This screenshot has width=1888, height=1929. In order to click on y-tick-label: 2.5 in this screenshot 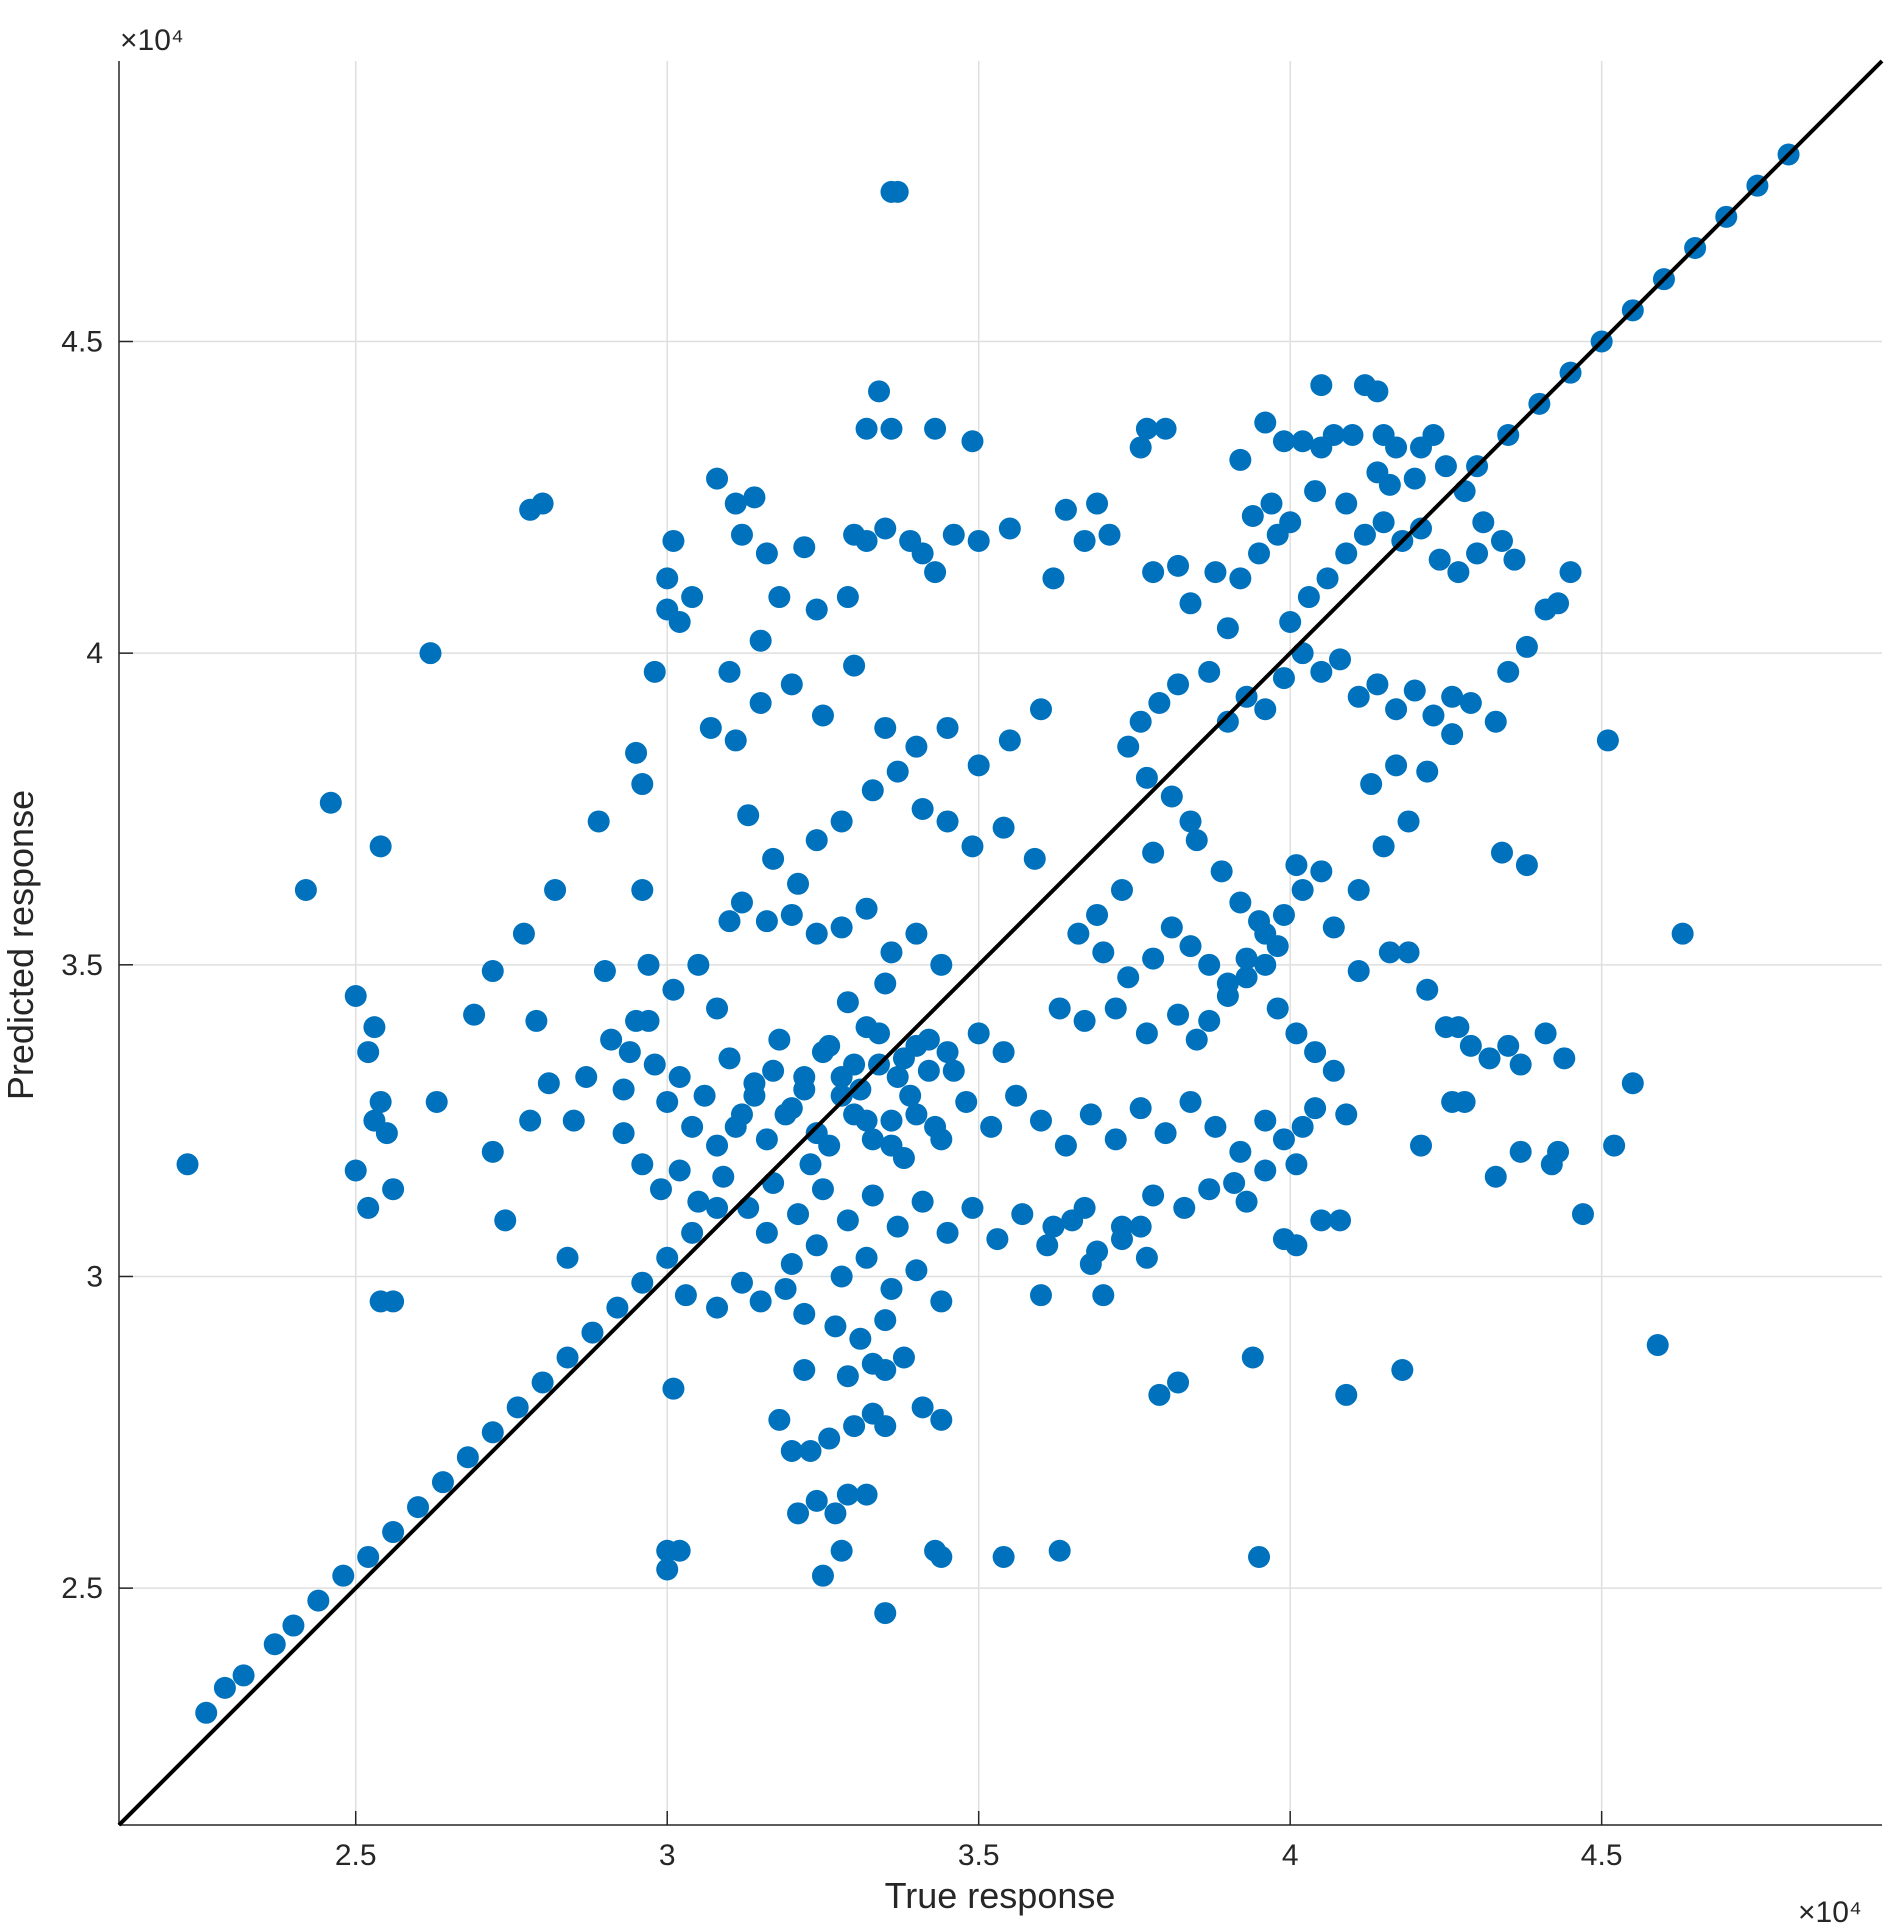, I will do `click(82, 1588)`.